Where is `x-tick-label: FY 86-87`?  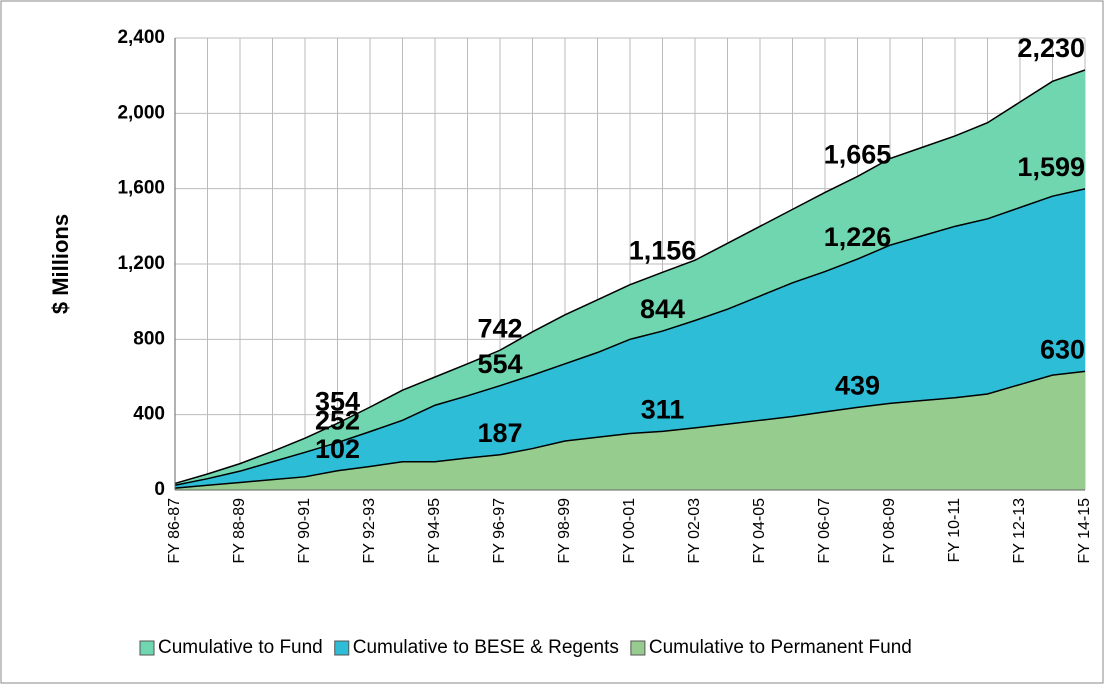 x-tick-label: FY 86-87 is located at coordinates (174, 531).